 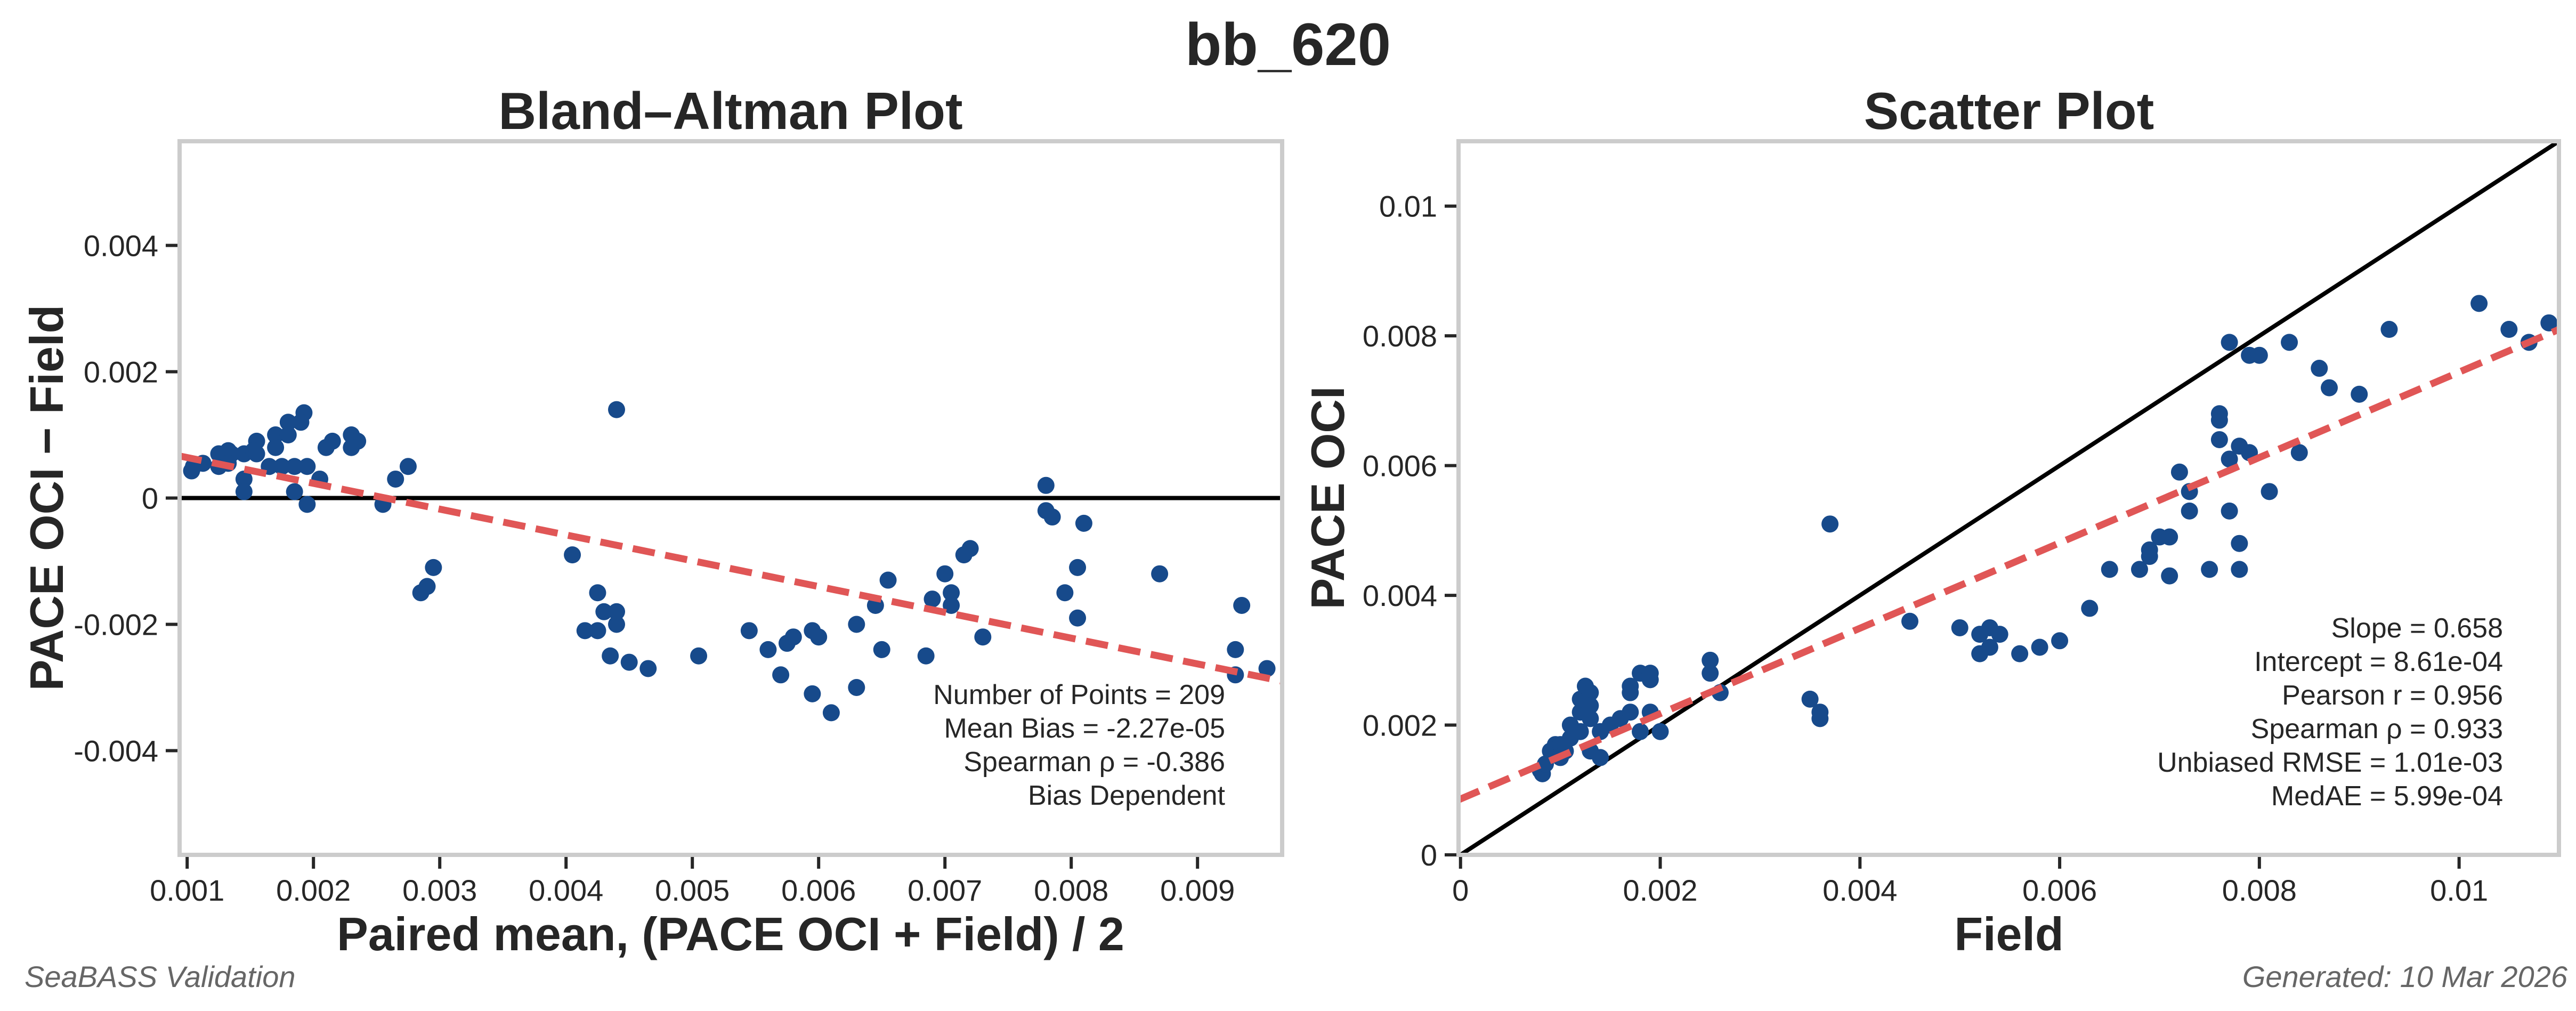 I want to click on bland-altman-x-tick-label: 0.007, so click(x=945, y=890).